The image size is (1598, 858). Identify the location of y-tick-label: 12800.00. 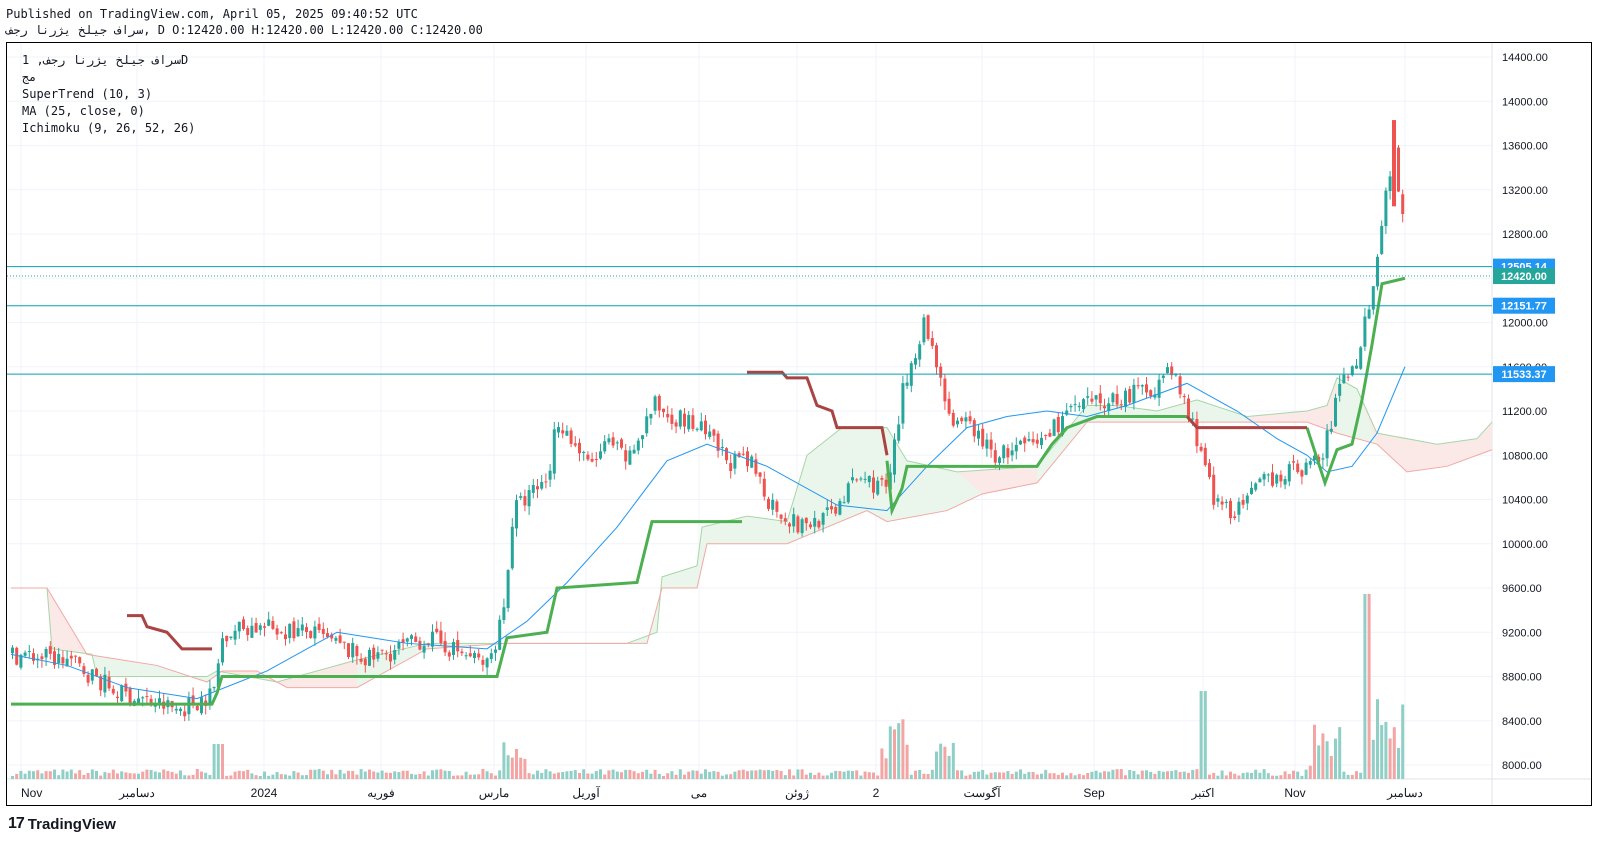
(1525, 235).